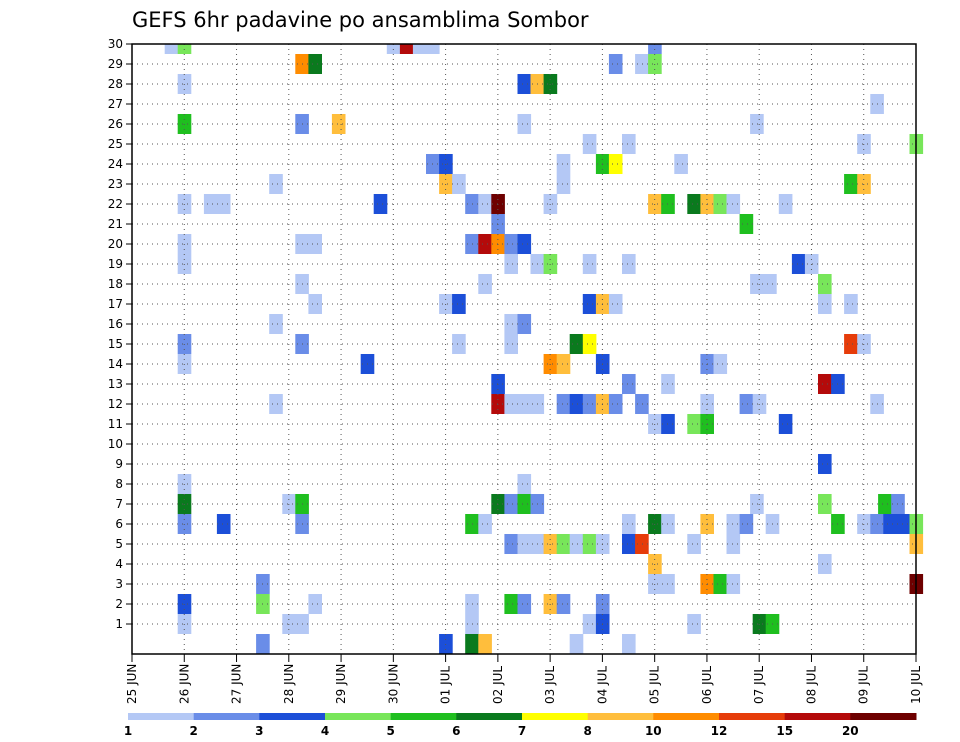  What do you see at coordinates (289, 684) in the screenshot?
I see `x-tick-label-3: 28 JUN` at bounding box center [289, 684].